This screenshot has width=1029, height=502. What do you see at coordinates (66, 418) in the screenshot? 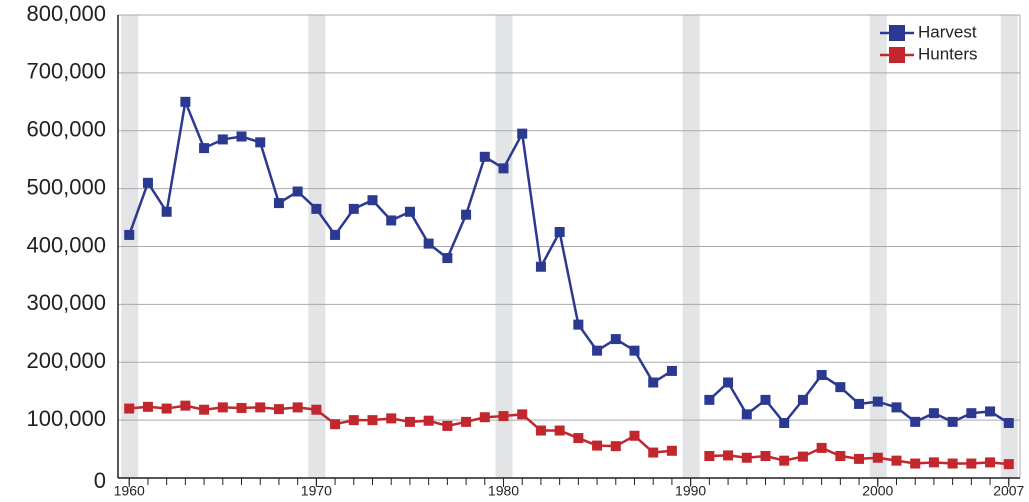
I see `y-tick-label: 100,000` at bounding box center [66, 418].